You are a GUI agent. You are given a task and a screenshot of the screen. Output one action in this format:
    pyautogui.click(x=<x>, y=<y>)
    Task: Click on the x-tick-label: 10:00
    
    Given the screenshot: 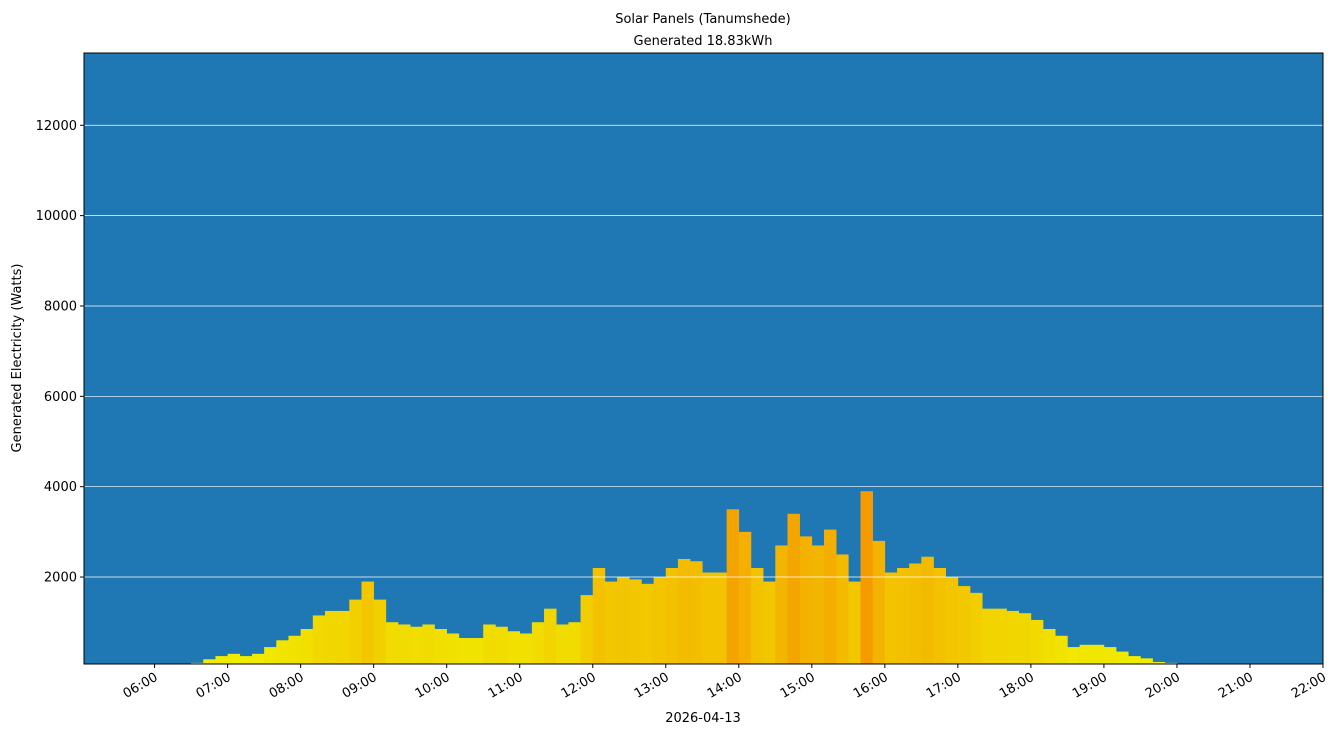 What is the action you would take?
    pyautogui.click(x=433, y=686)
    